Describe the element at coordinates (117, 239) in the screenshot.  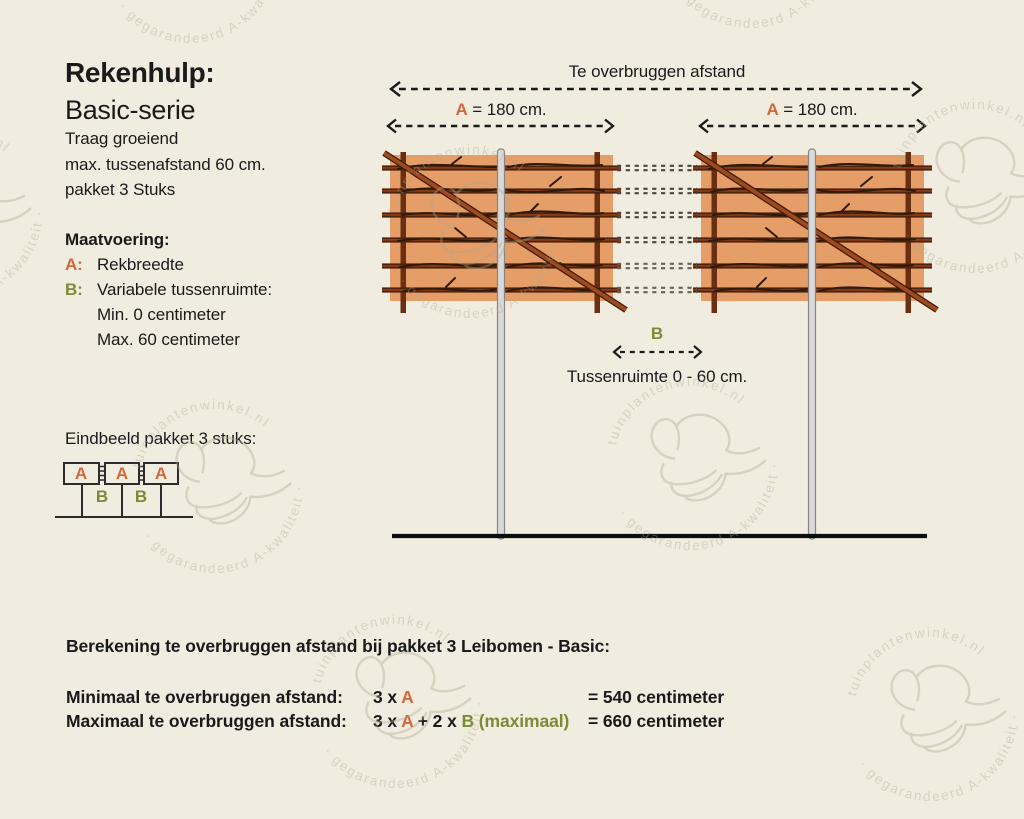
I see `maatvoering-heading: Maatvoering:` at that location.